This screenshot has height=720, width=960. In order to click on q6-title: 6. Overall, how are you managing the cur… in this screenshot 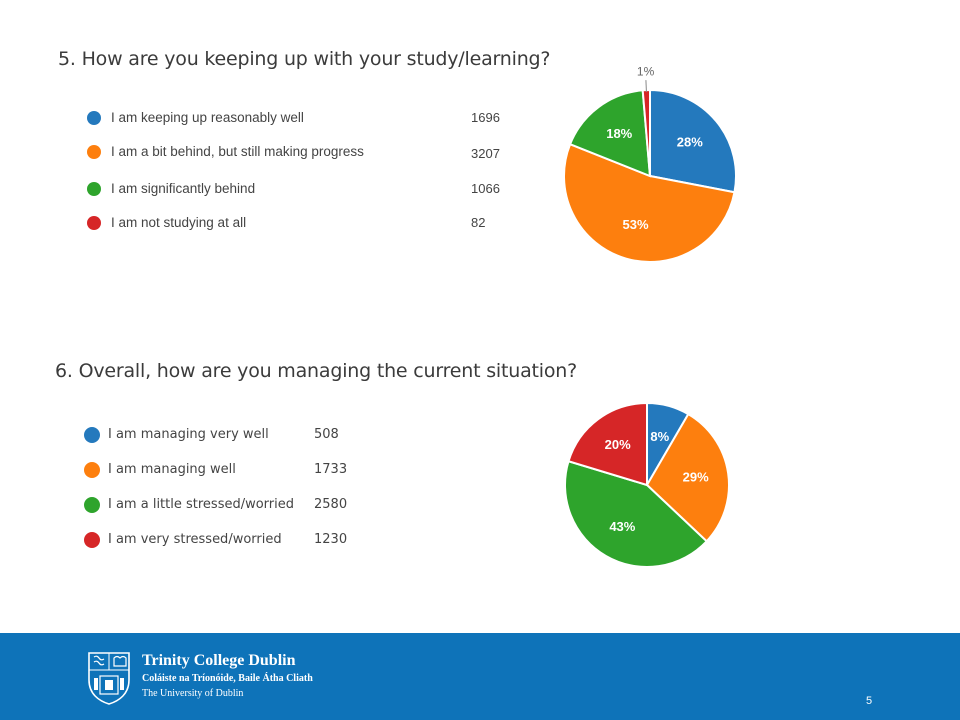, I will do `click(316, 371)`.